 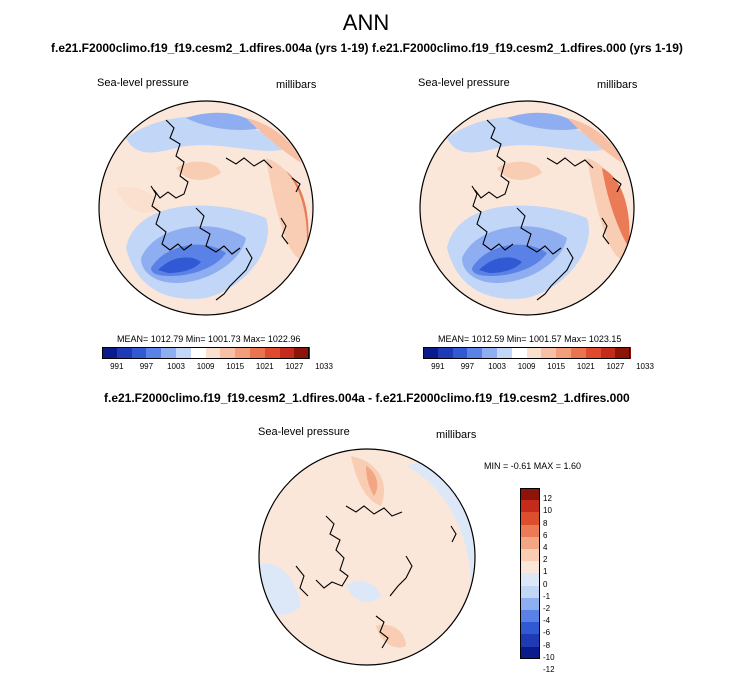 What do you see at coordinates (146, 366) in the screenshot?
I see `panel1-colorbar-tick-label: 997` at bounding box center [146, 366].